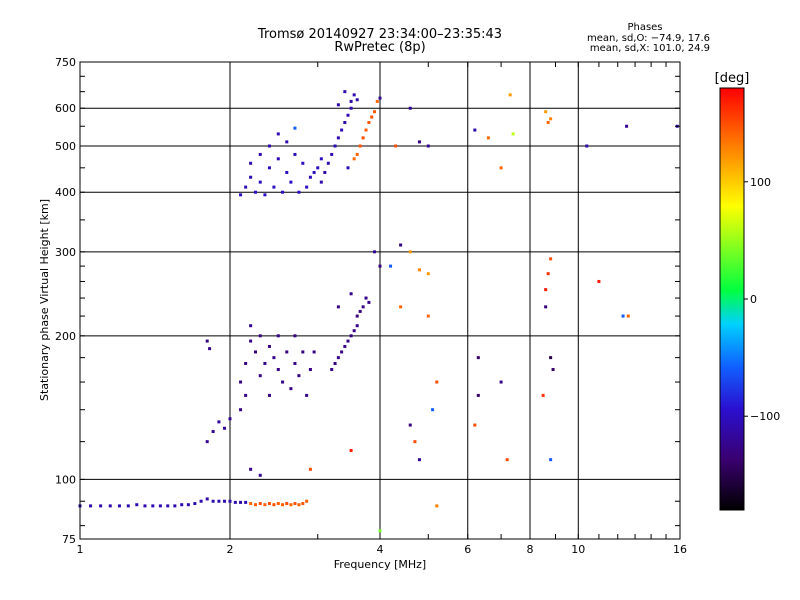 The width and height of the screenshot is (800, 600). Describe the element at coordinates (765, 416) in the screenshot. I see `colorbar-tick-label: −100` at that location.